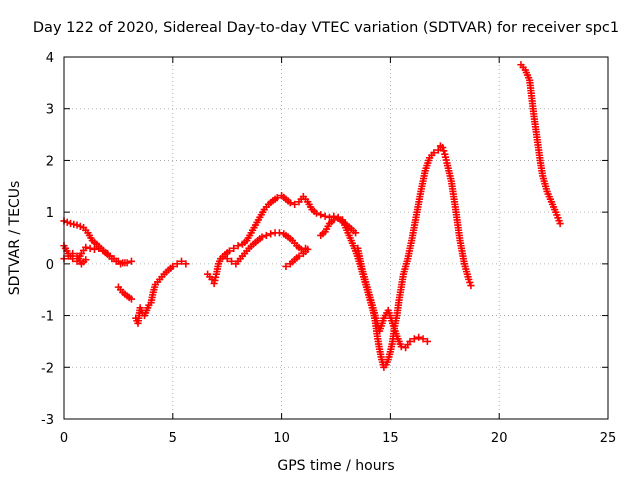 This screenshot has width=640, height=480. What do you see at coordinates (47, 420) in the screenshot?
I see `y-tick-label: -3` at bounding box center [47, 420].